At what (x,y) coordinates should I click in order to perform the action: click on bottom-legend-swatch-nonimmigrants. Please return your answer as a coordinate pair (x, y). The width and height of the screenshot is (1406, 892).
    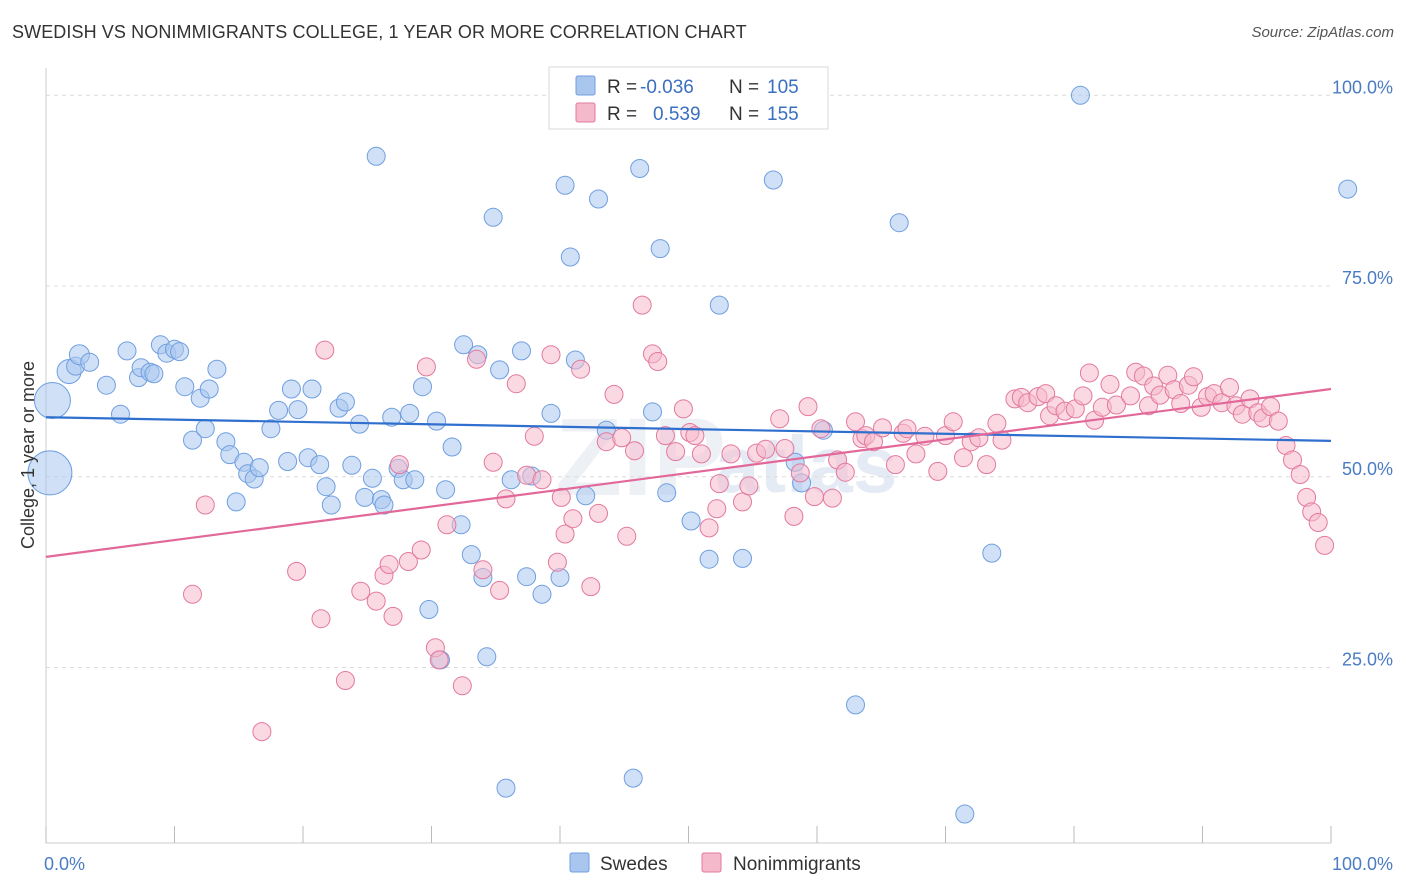
    Looking at the image, I should click on (711, 862).